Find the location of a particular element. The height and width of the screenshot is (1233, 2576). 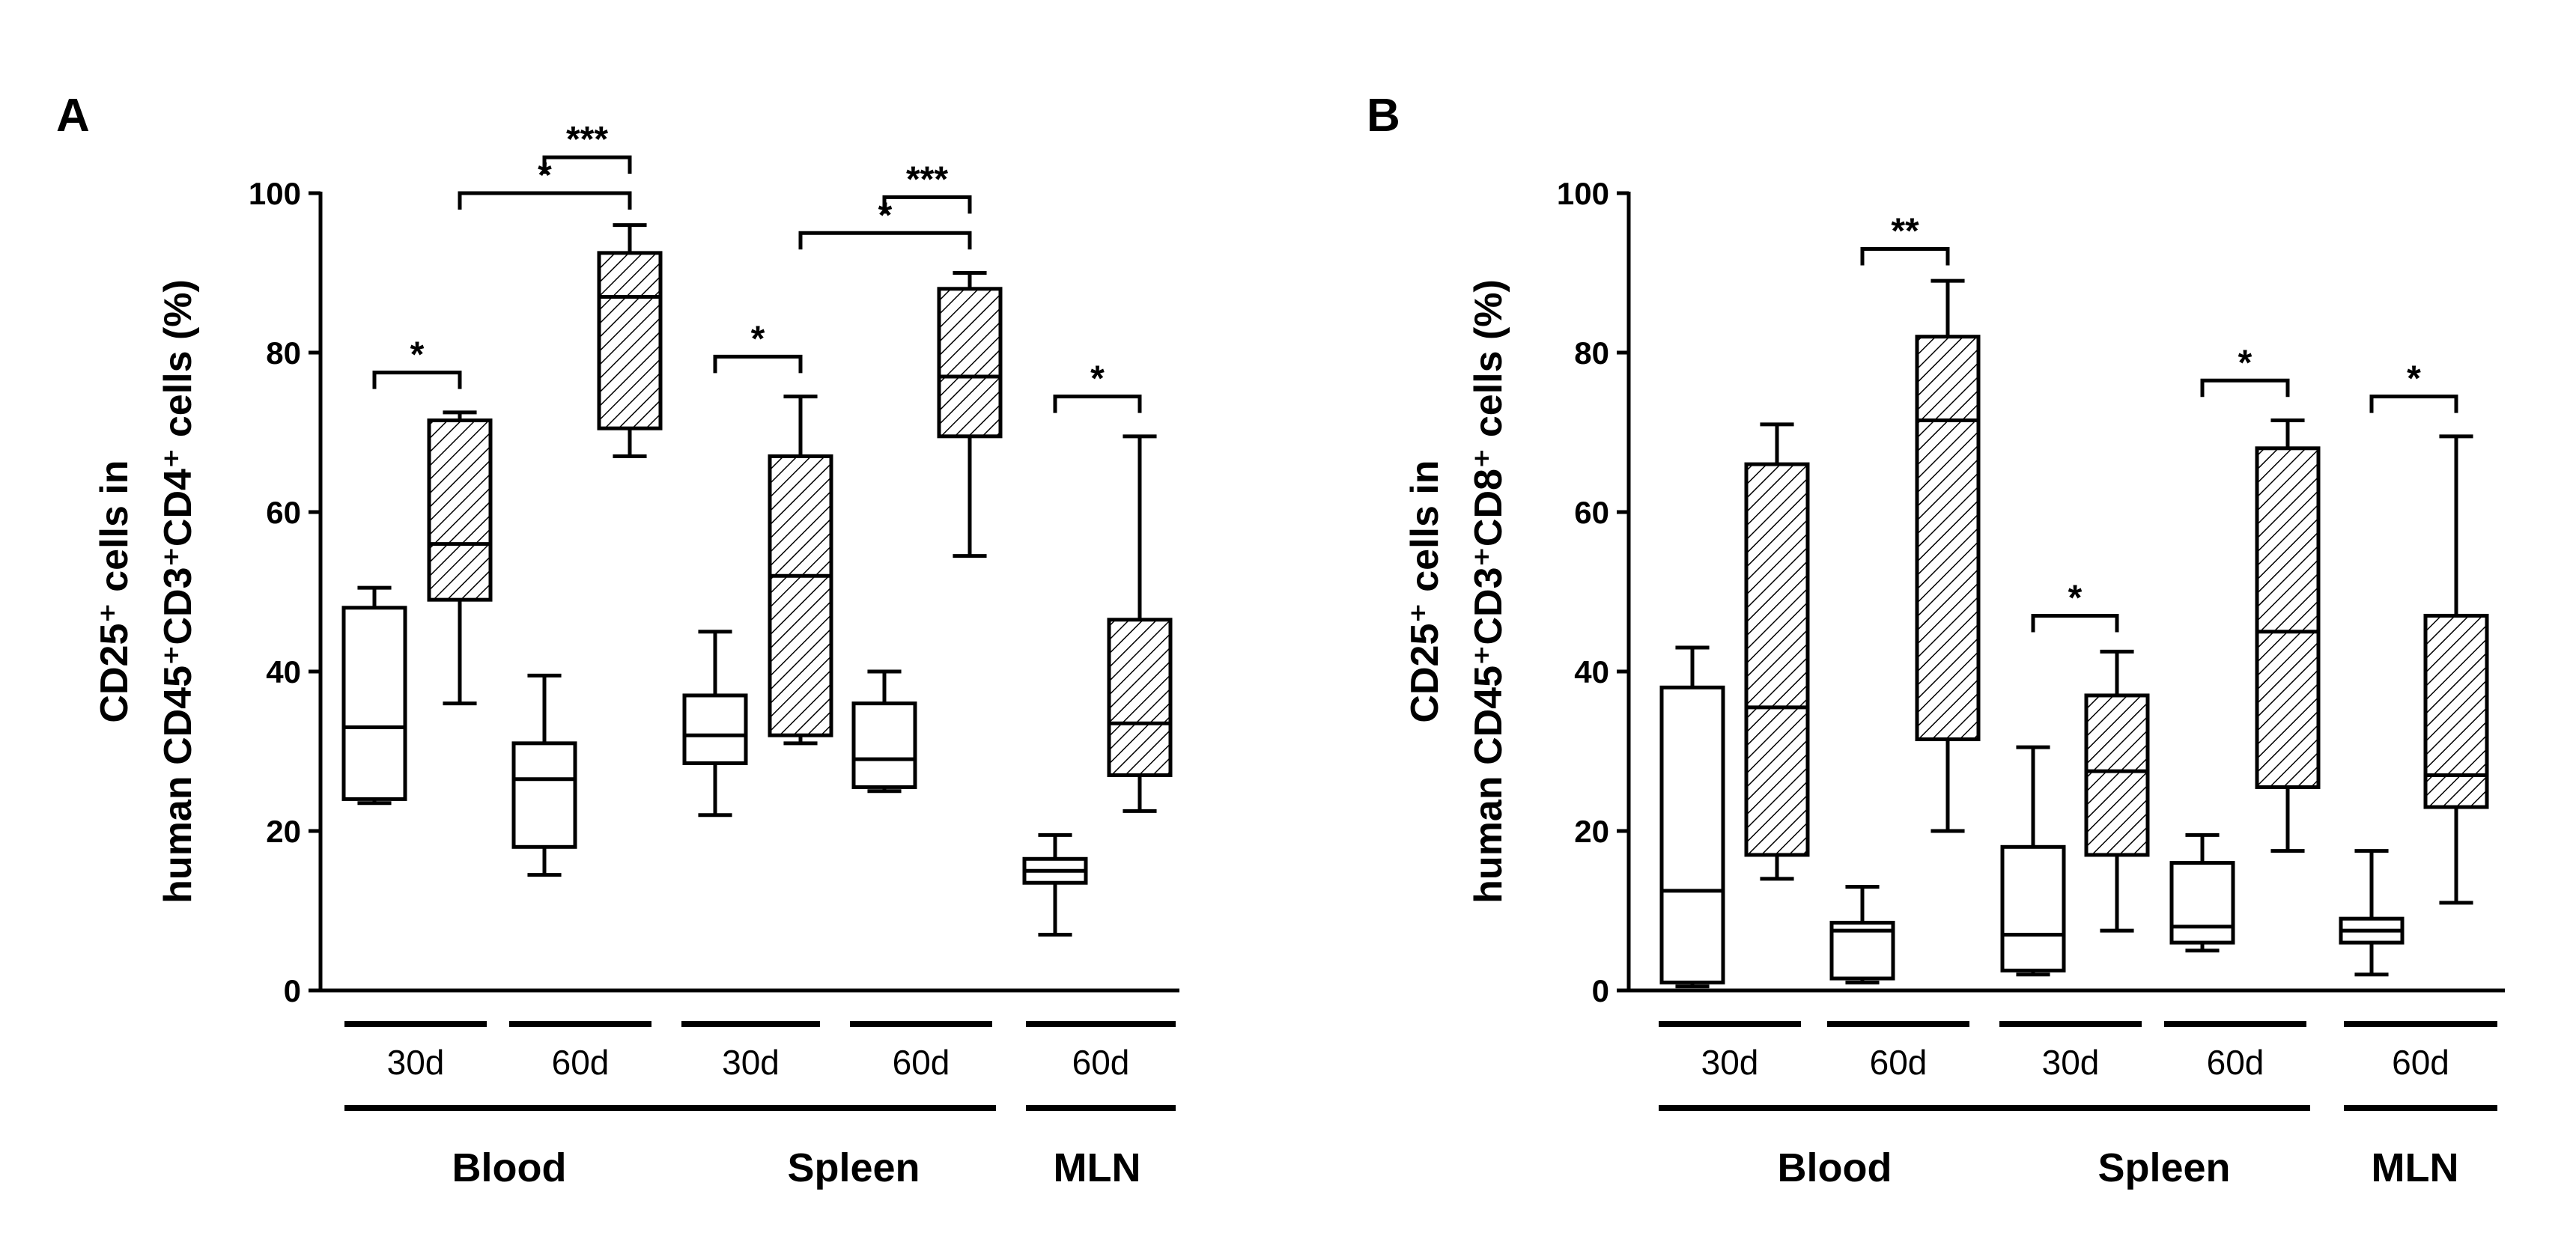

significance-label: ** is located at coordinates (1905, 232).